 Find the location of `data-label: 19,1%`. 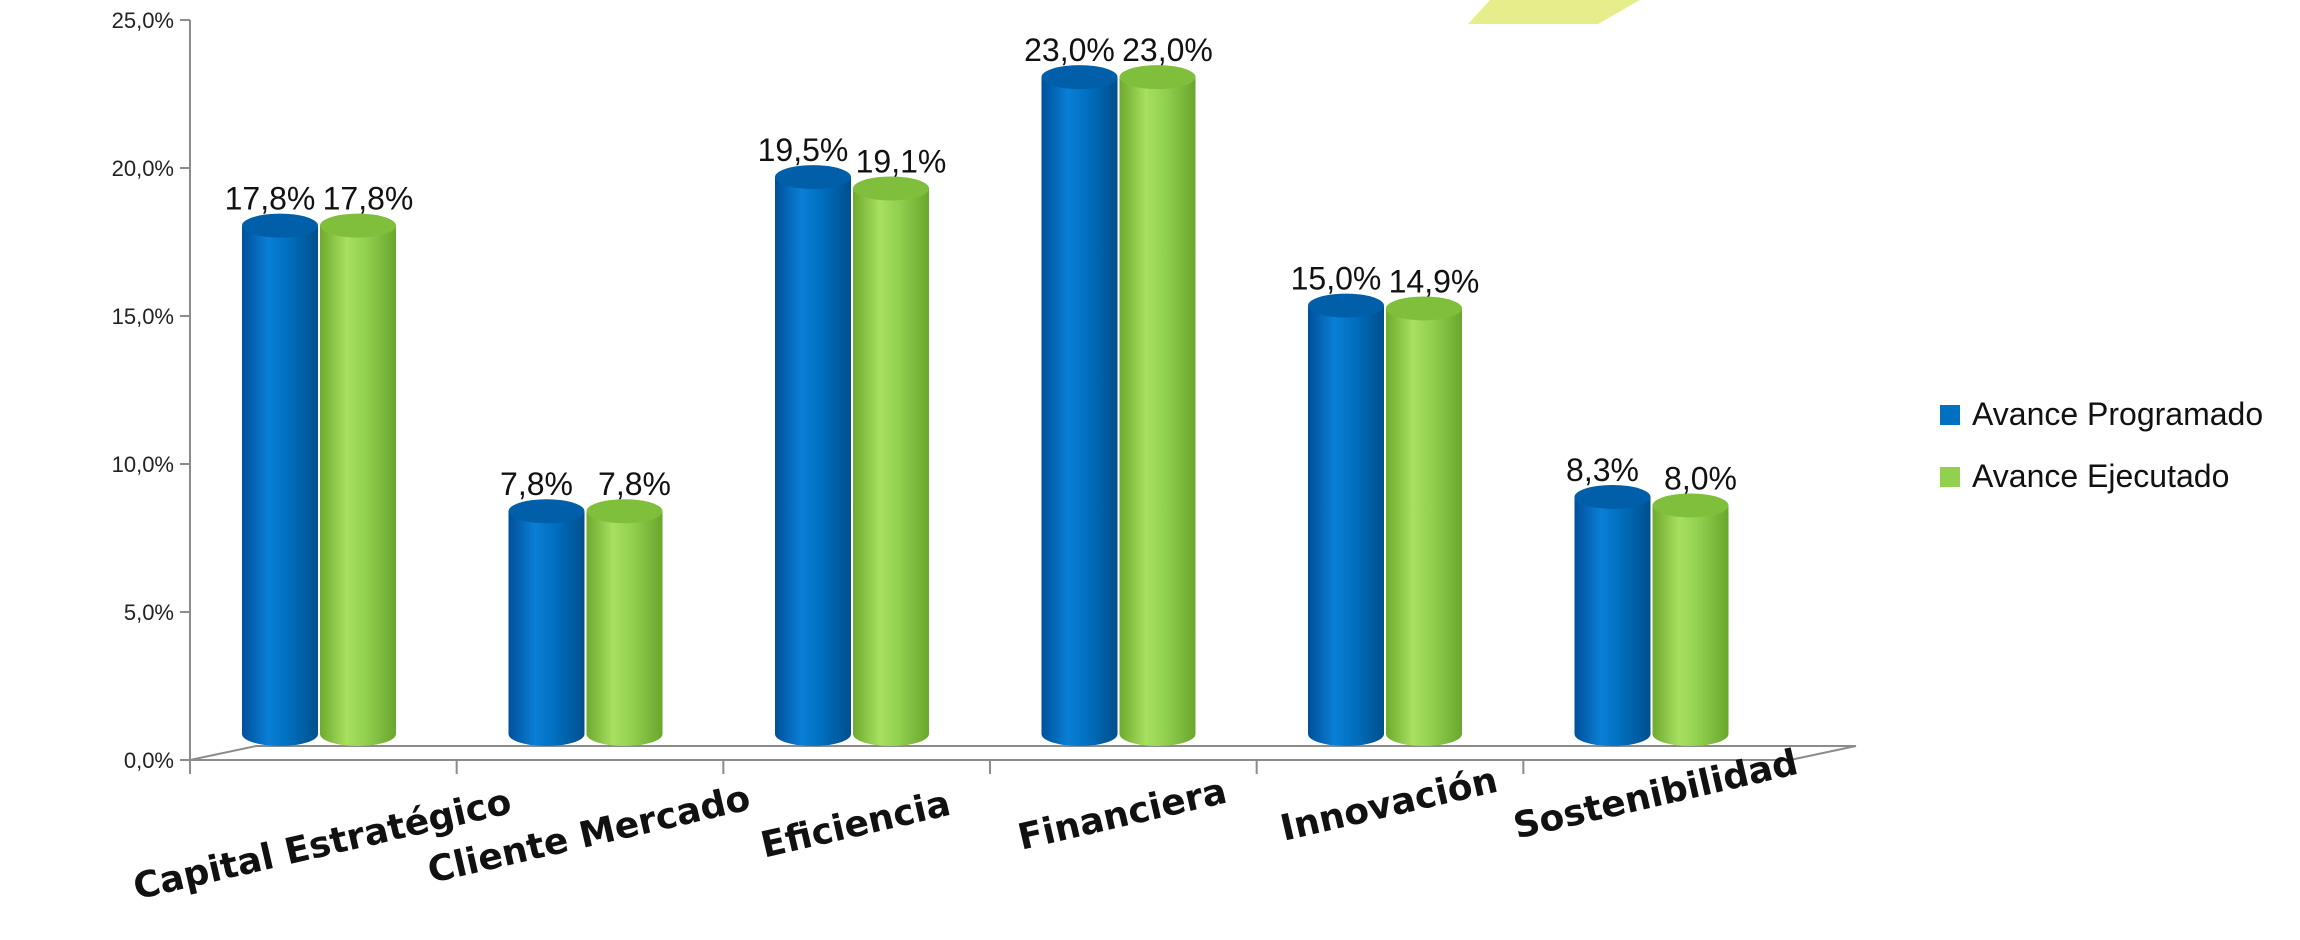

data-label: 19,1% is located at coordinates (901, 162).